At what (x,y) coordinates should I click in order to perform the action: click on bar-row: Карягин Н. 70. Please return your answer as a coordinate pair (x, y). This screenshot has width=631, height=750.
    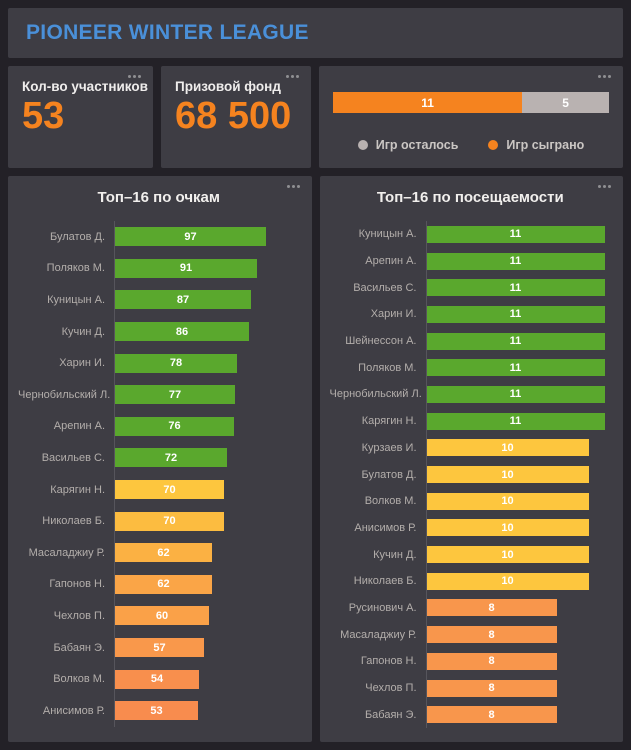
    Looking at the image, I should click on (159, 489).